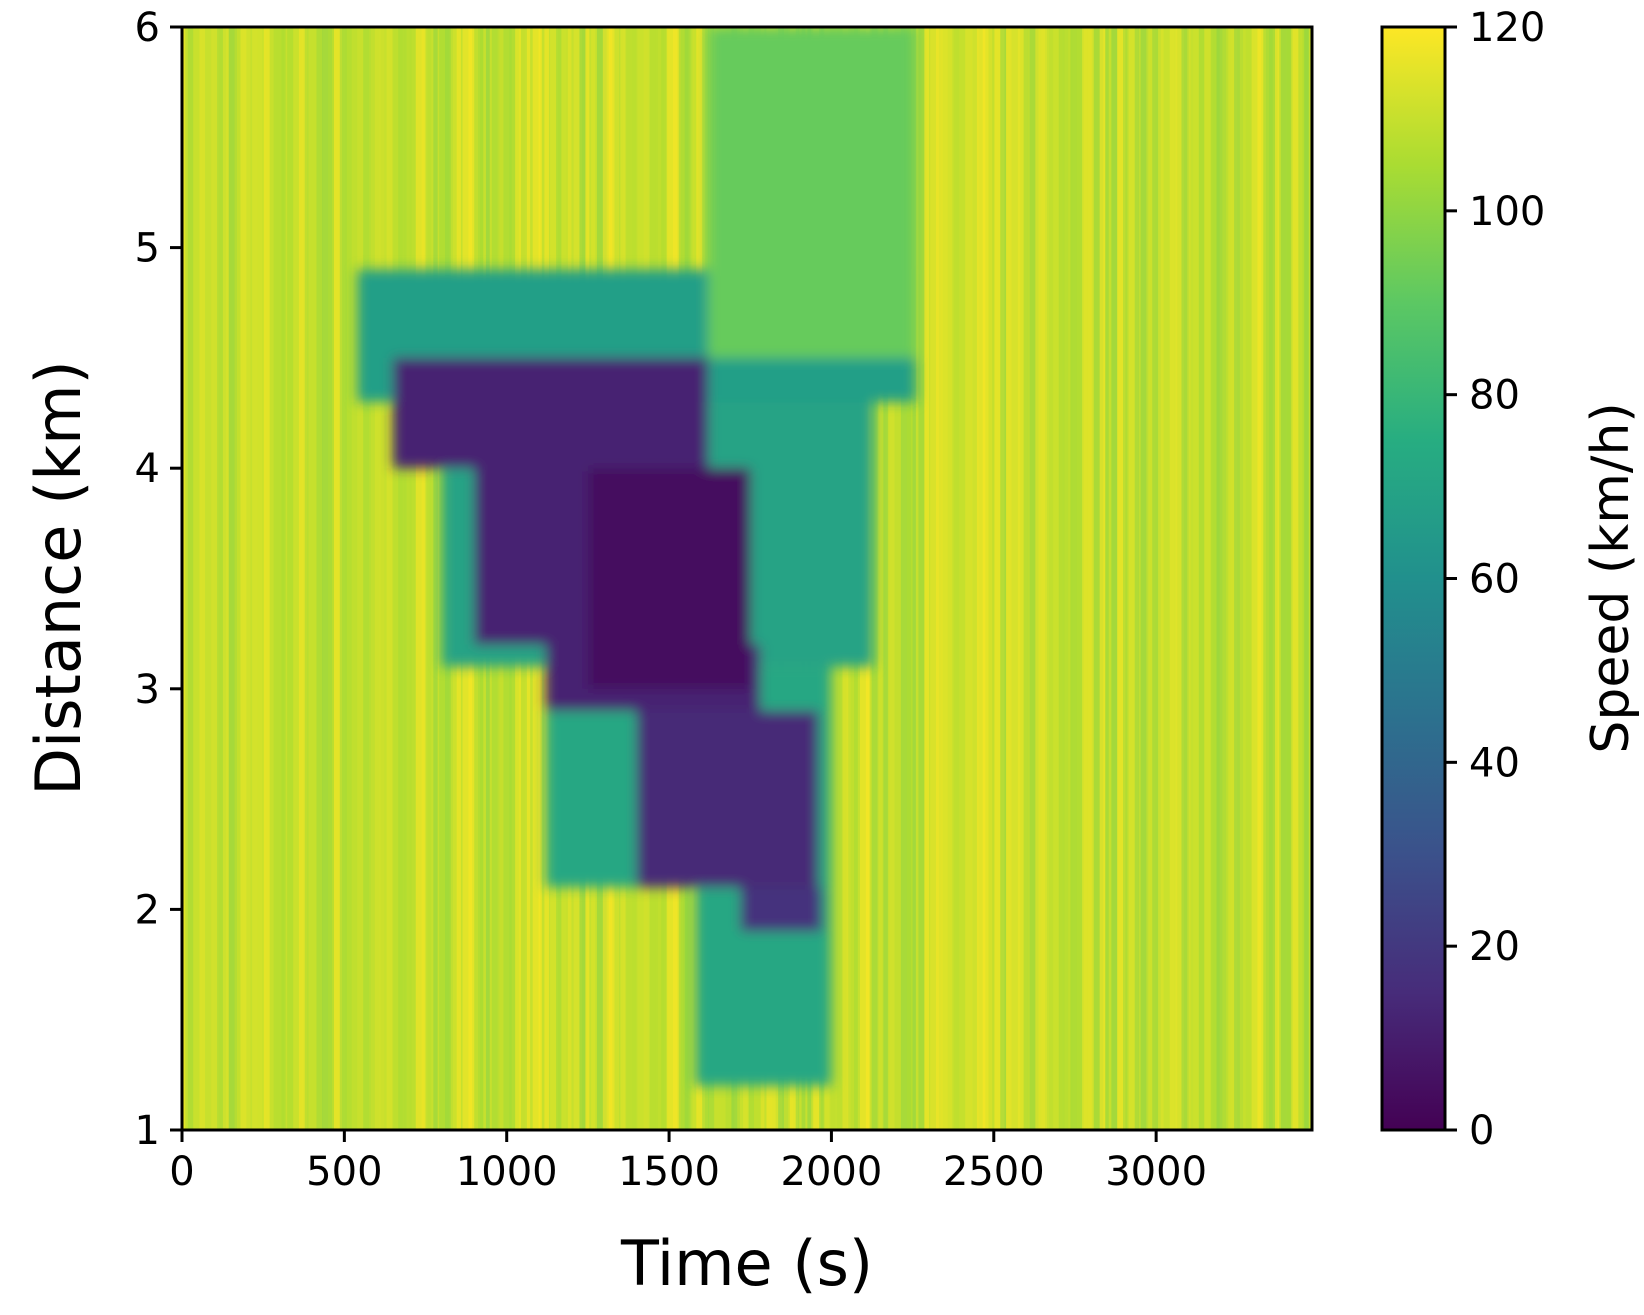 The height and width of the screenshot is (1315, 1644). What do you see at coordinates (158, 579) in the screenshot?
I see `y-axis: 1 2 3 4 5 6` at bounding box center [158, 579].